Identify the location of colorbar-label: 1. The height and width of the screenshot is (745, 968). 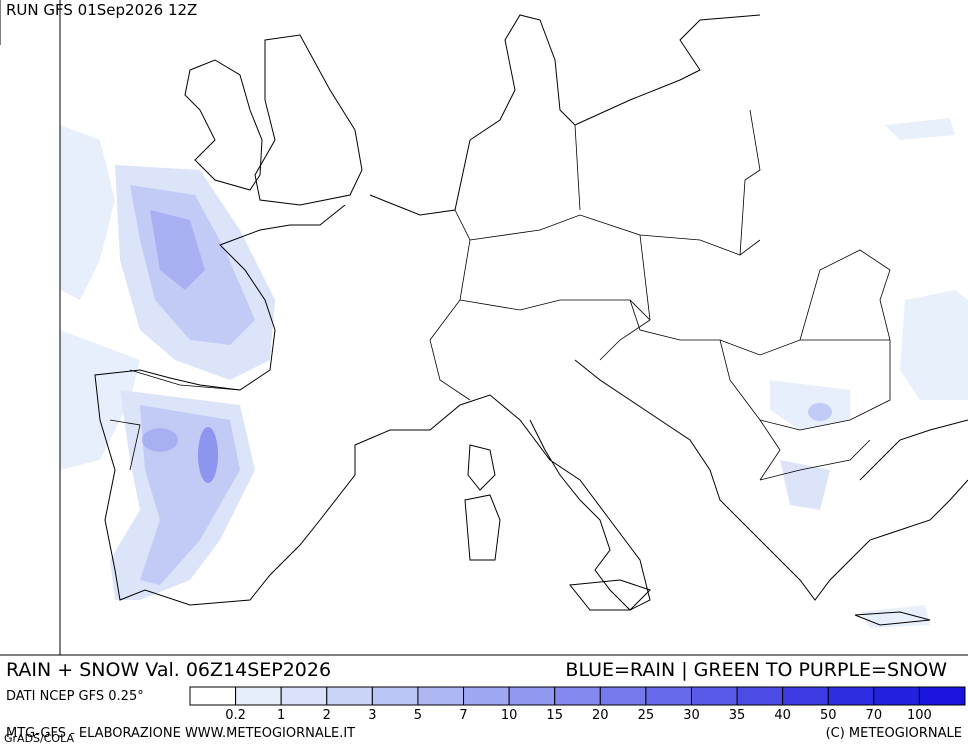
(281, 715).